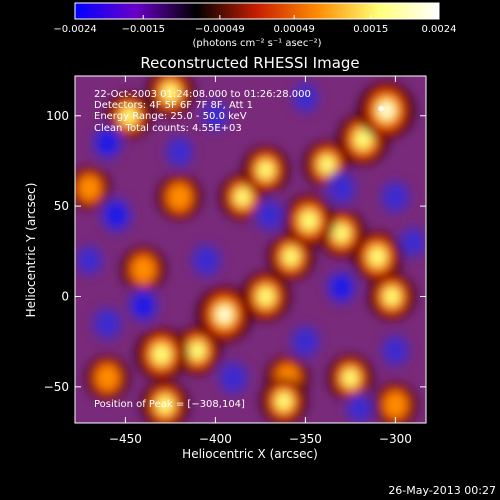  What do you see at coordinates (215, 439) in the screenshot?
I see `x-tick-label: −400` at bounding box center [215, 439].